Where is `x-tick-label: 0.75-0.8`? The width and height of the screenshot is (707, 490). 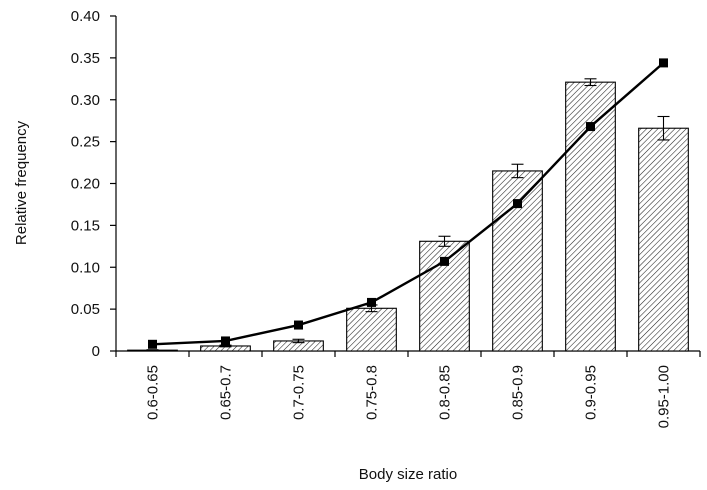 x-tick-label: 0.75-0.8 is located at coordinates (372, 392).